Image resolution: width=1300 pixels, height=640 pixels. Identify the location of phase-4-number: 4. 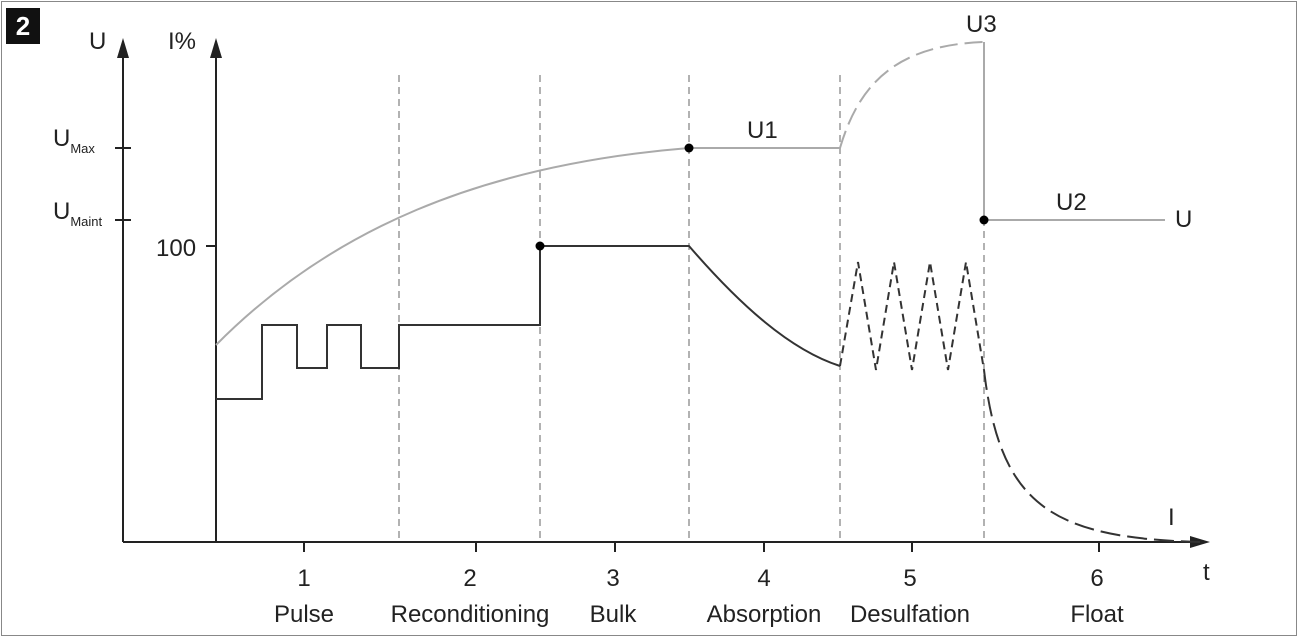
(763, 578).